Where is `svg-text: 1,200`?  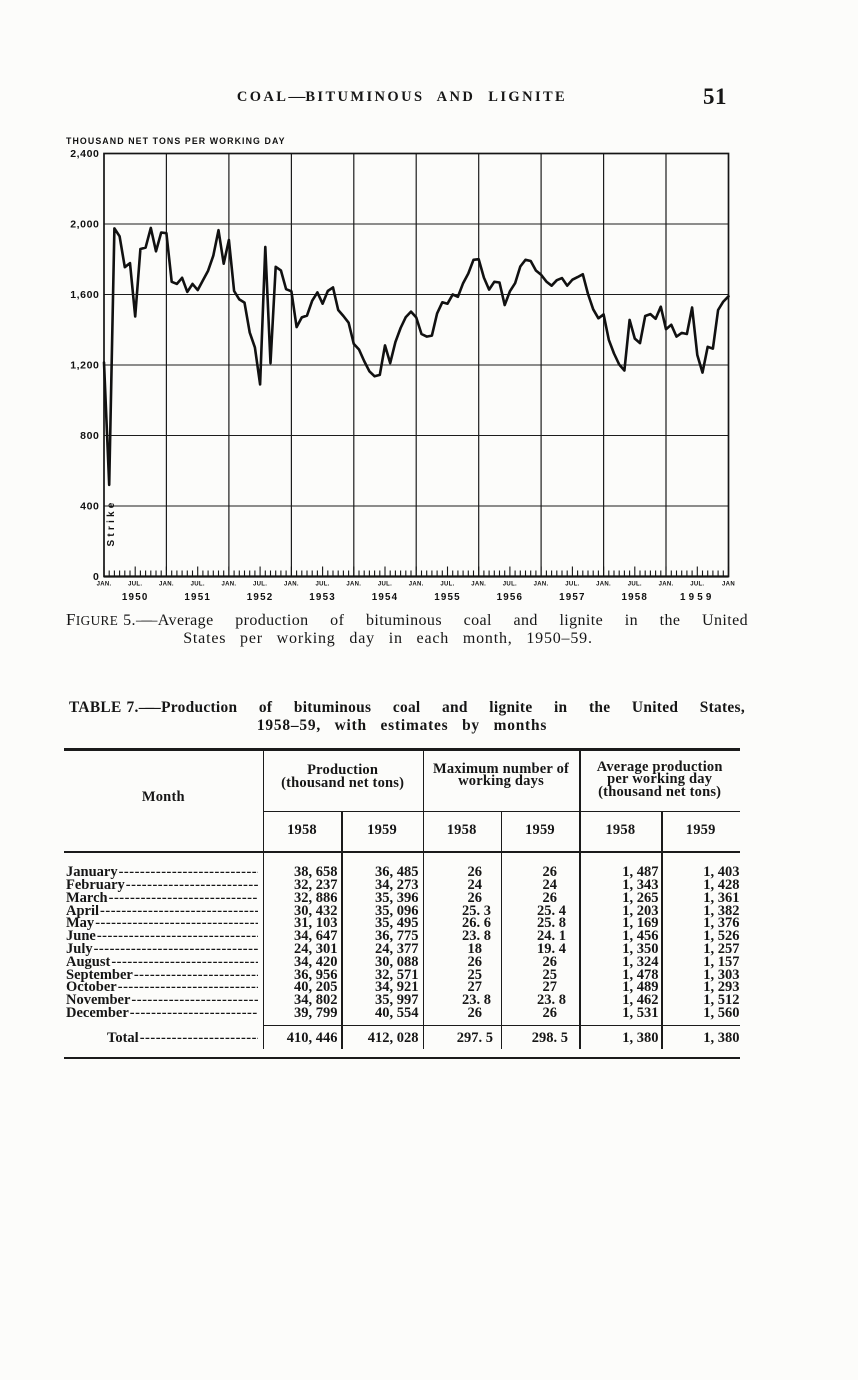
svg-text: 1,200 is located at coordinates (84, 366).